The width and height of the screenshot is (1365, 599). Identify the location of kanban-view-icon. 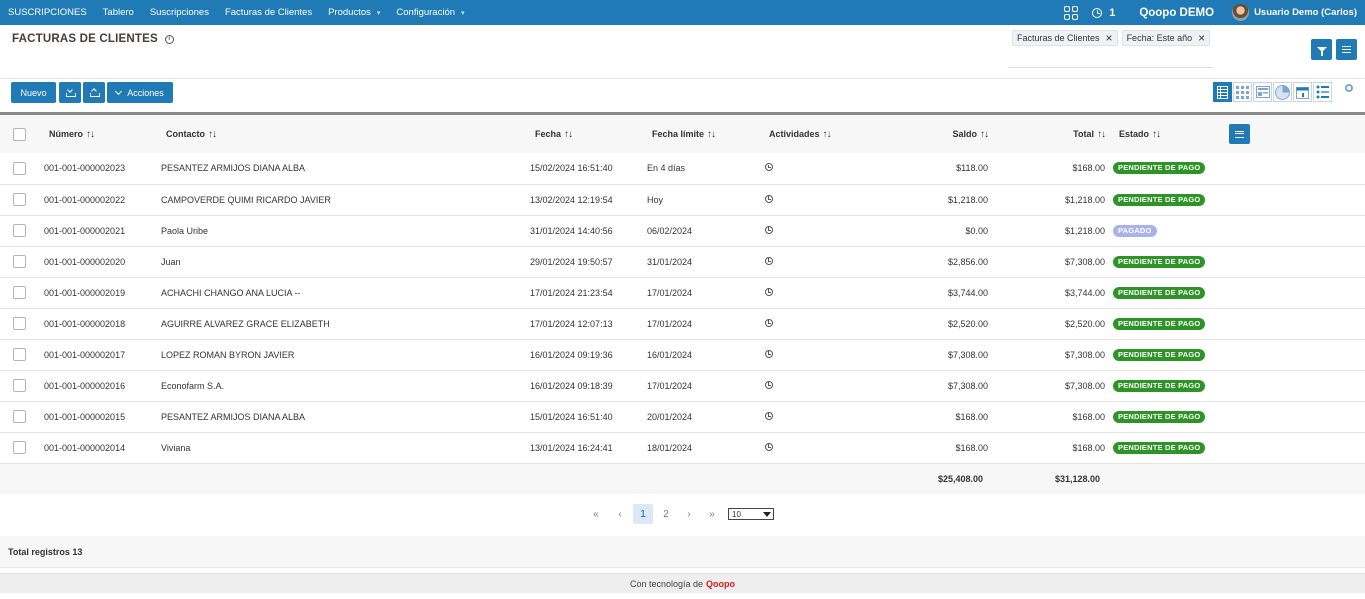
(1242, 92).